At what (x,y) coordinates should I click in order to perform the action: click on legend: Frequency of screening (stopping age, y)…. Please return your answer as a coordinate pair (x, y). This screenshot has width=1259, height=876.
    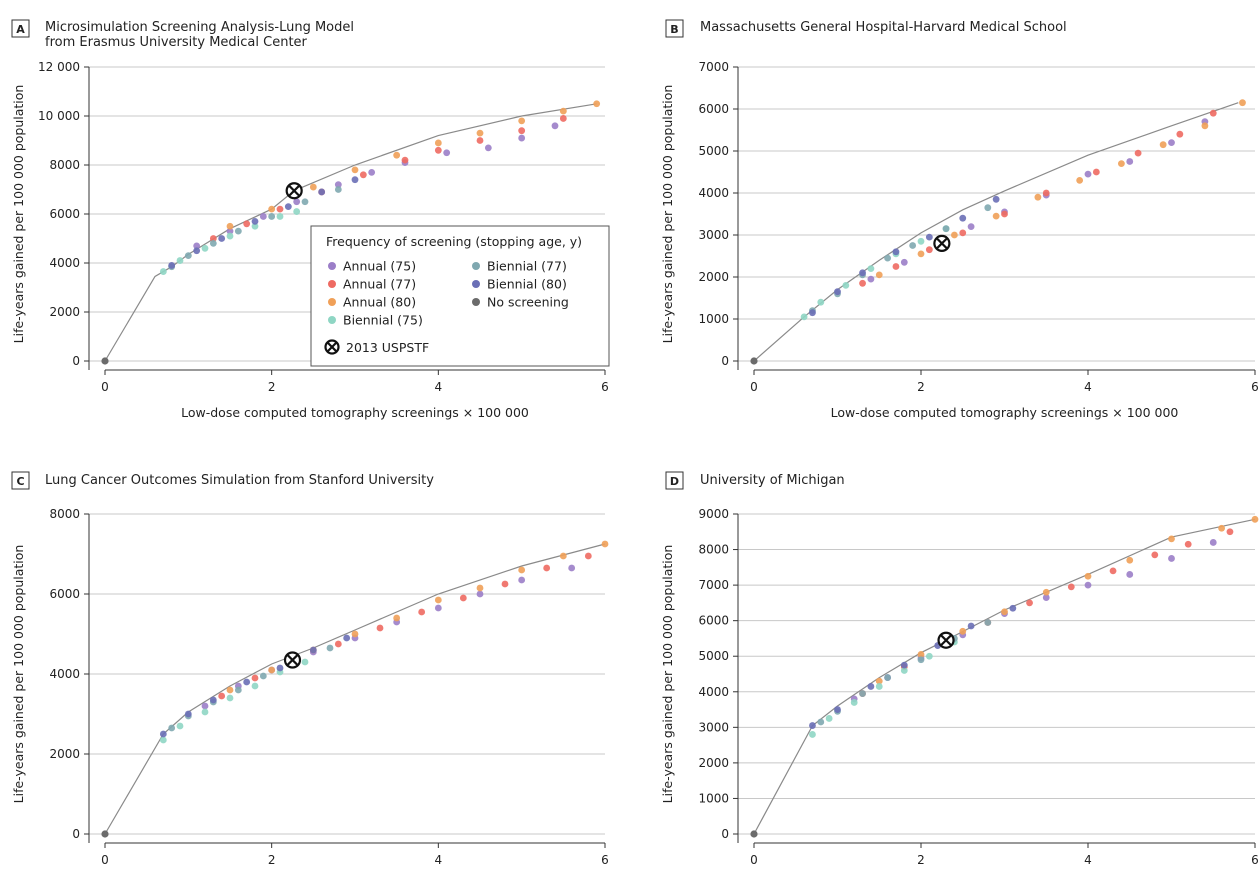
    Looking at the image, I should click on (460, 296).